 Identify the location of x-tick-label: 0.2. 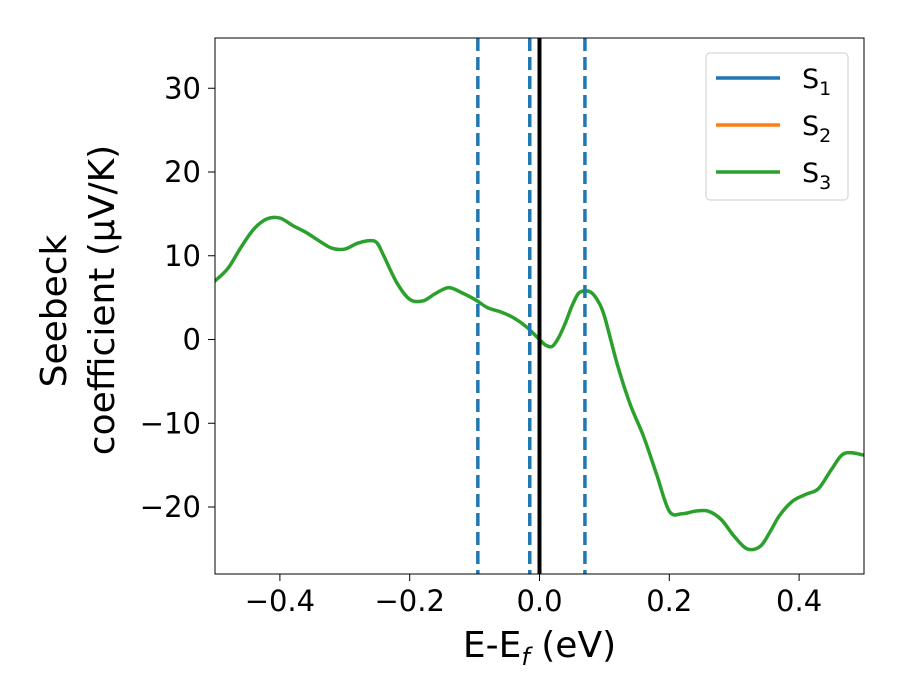
(669, 601).